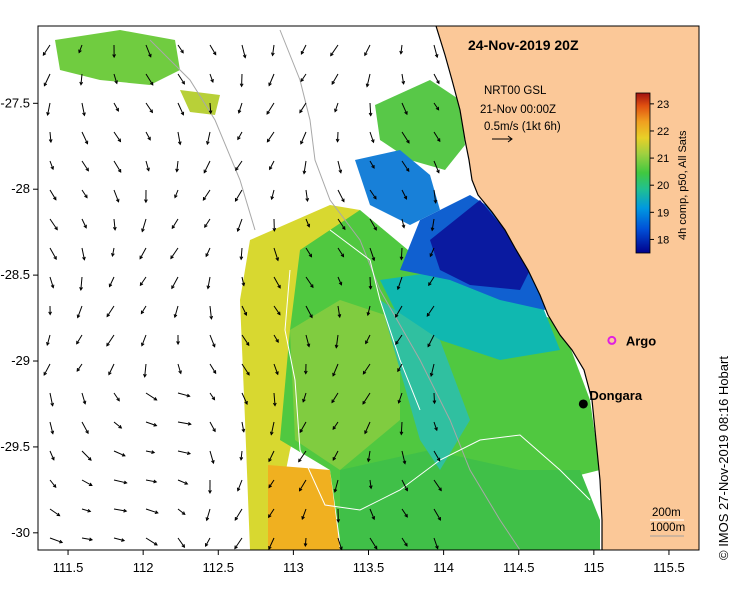 This screenshot has height=592, width=739. What do you see at coordinates (663, 240) in the screenshot?
I see `colorbar-tick-label: 18` at bounding box center [663, 240].